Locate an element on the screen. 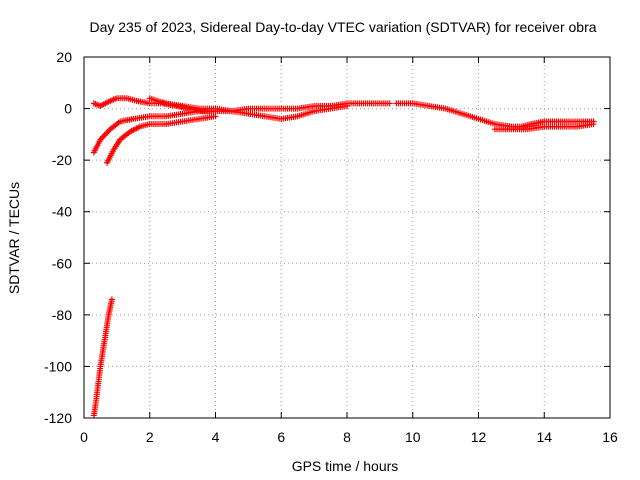  x-axis-label: GPS time / hours is located at coordinates (345, 466).